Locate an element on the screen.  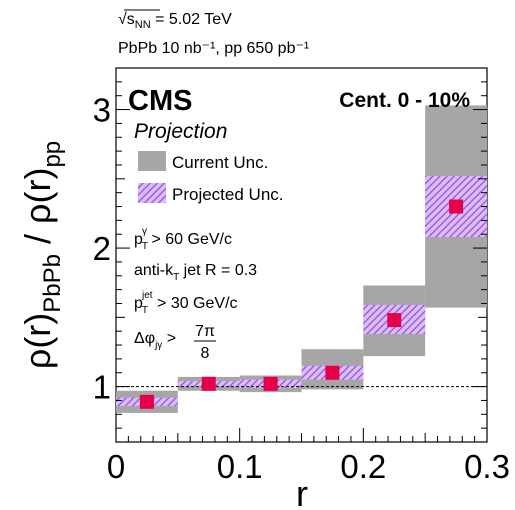
status-label: Projection is located at coordinates (180, 131).